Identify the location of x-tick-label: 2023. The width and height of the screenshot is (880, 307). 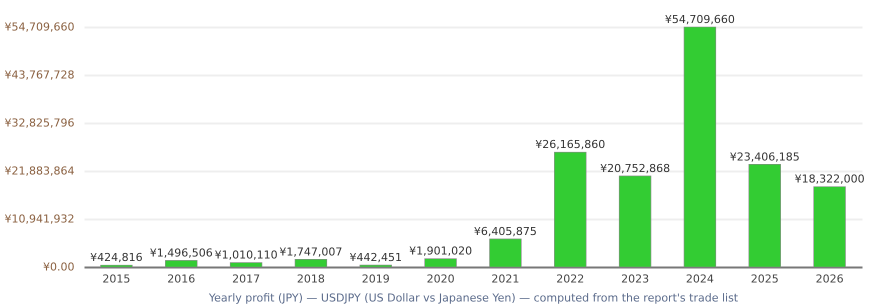
(635, 279).